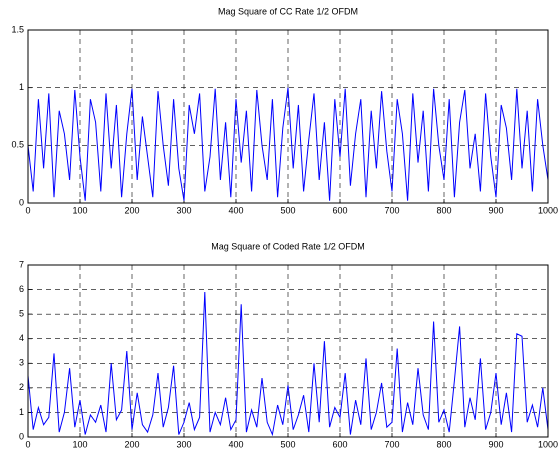 This screenshot has height=455, width=559. What do you see at coordinates (21, 289) in the screenshot?
I see `y-tick-label: 6` at bounding box center [21, 289].